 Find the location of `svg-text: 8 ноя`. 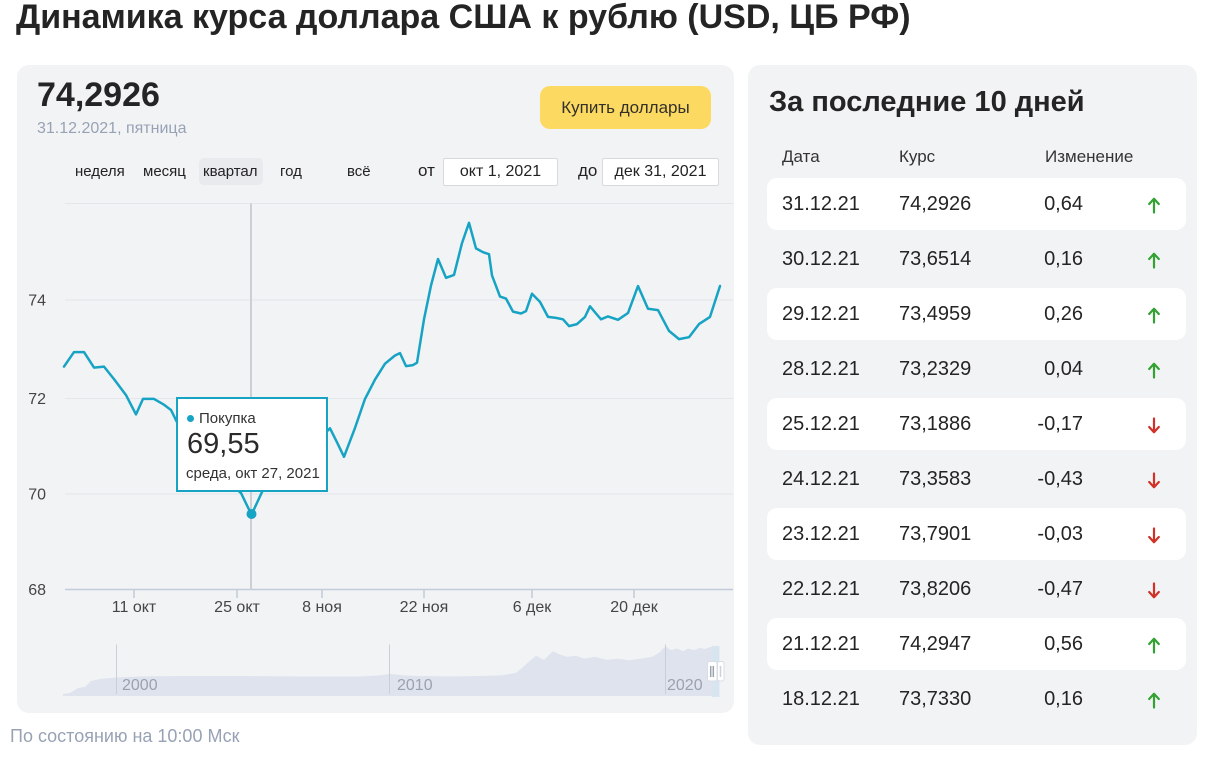

svg-text: 8 ноя is located at coordinates (322, 607).